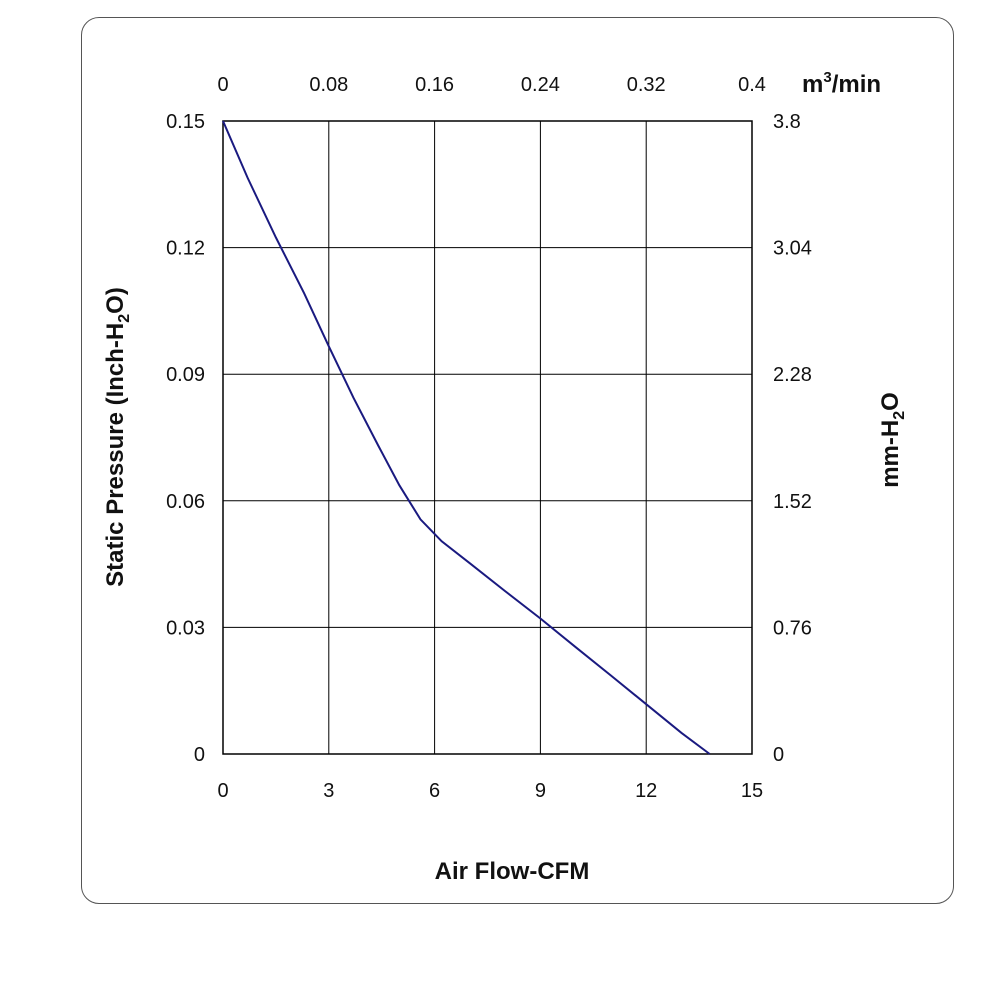  I want to click on x2-tick-label: 0, so click(222, 85).